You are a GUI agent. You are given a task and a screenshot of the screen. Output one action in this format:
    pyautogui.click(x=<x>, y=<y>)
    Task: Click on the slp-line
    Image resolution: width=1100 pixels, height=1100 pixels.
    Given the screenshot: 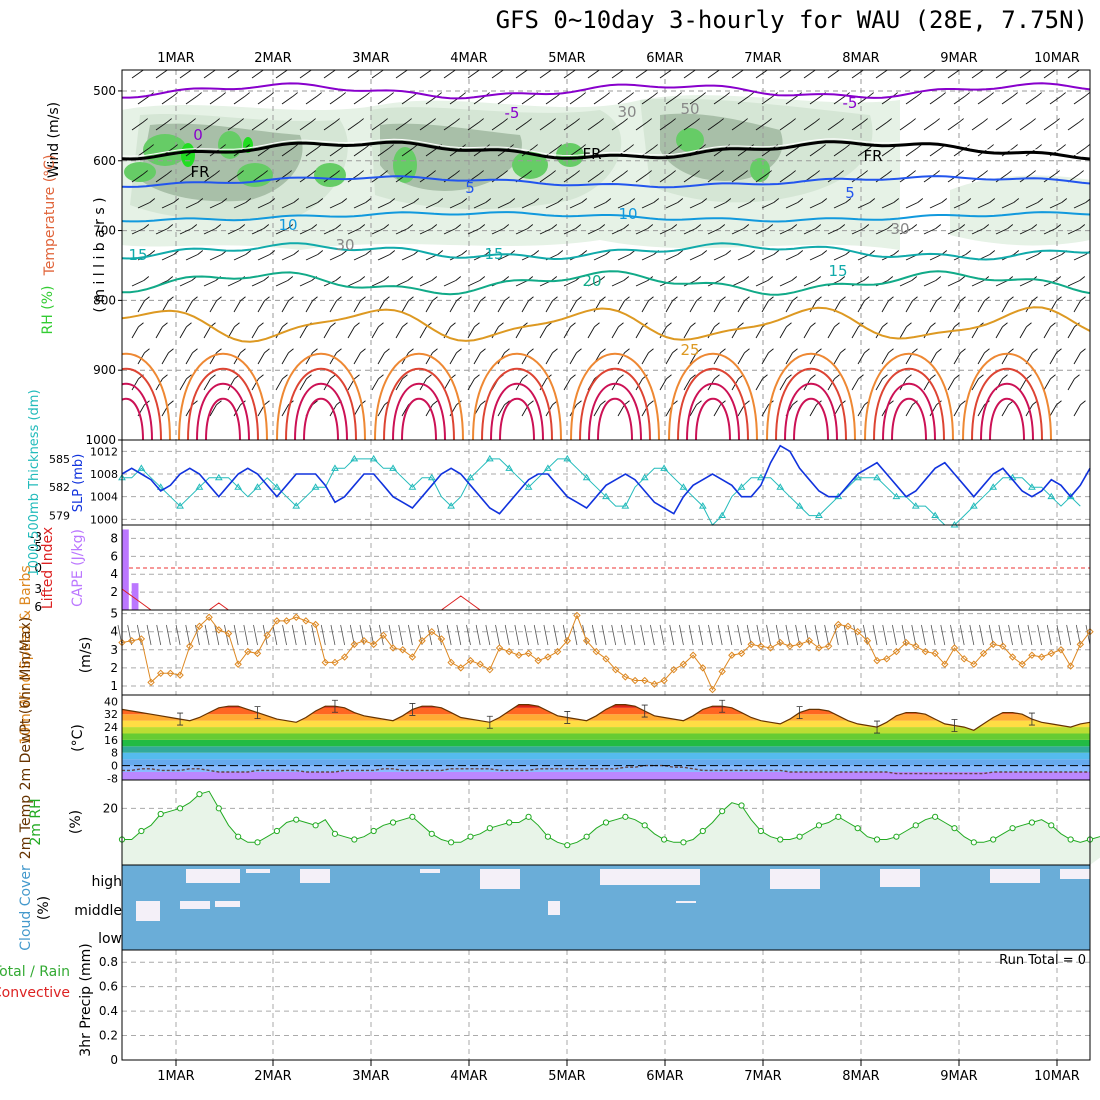 What is the action you would take?
    pyautogui.click(x=606, y=479)
    